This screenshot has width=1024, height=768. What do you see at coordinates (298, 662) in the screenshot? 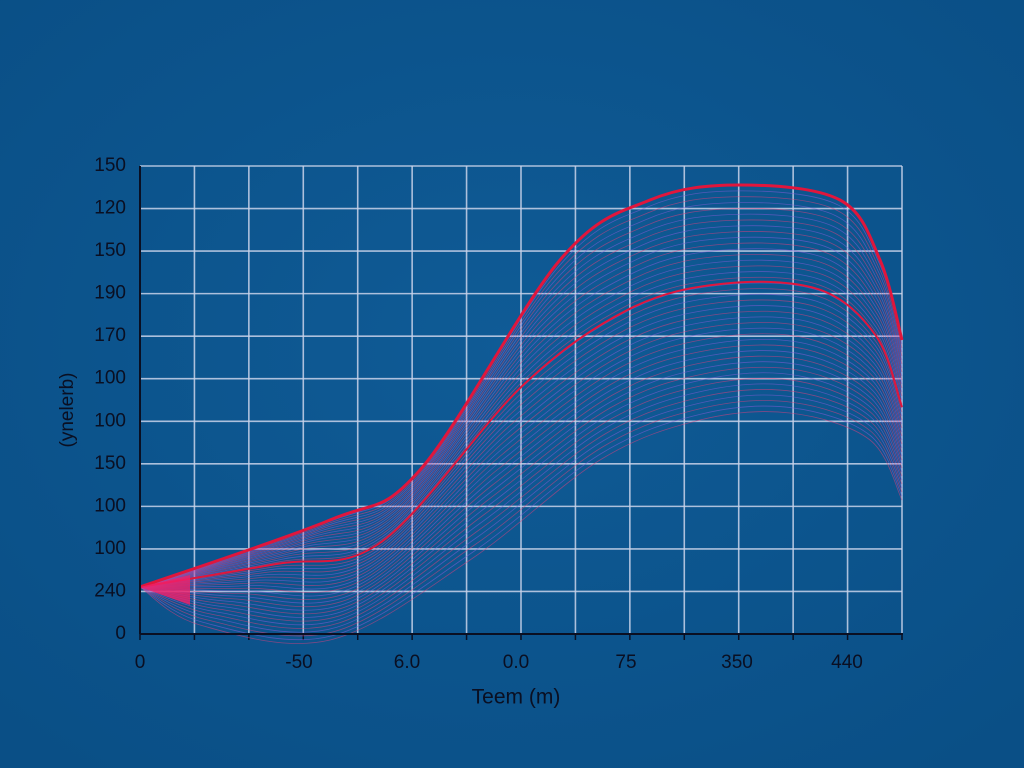
I see `x-tick-label: -50` at bounding box center [298, 662].